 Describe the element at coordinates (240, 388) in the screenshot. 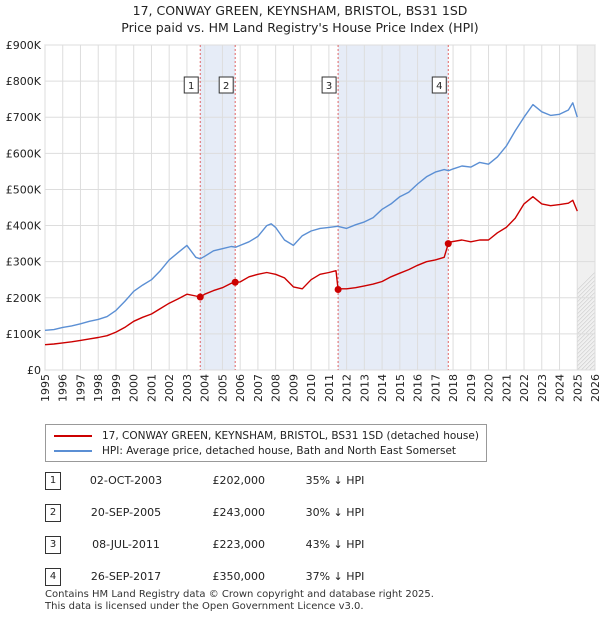

I see `x-tick-label: 2006` at that location.